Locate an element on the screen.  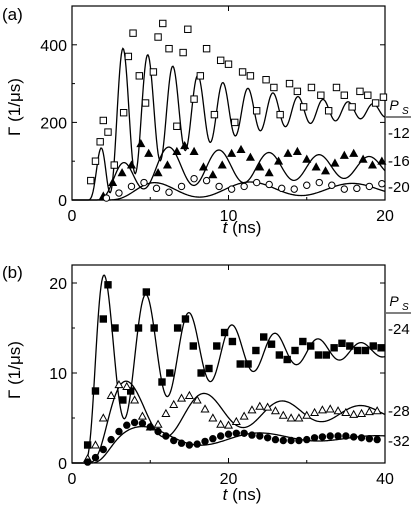
legend-header-a: P S is located at coordinates (398, 107).